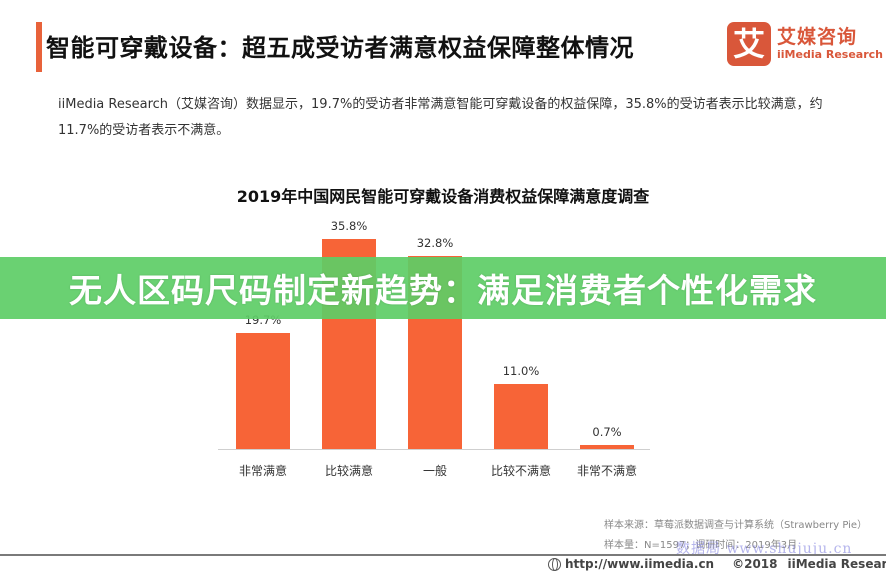 Image resolution: width=886 pixels, height=576 pixels. What do you see at coordinates (349, 225) in the screenshot?
I see `bar-value-label: 35.8%` at bounding box center [349, 225].